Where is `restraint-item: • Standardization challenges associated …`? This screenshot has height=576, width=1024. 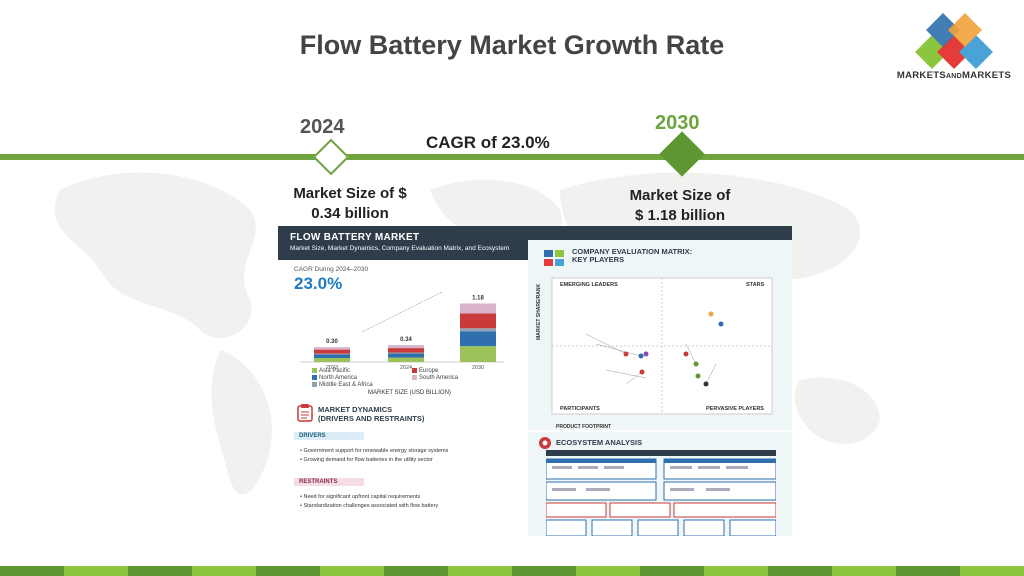 restraint-item: • Standardization challenges associated … is located at coordinates (369, 506).